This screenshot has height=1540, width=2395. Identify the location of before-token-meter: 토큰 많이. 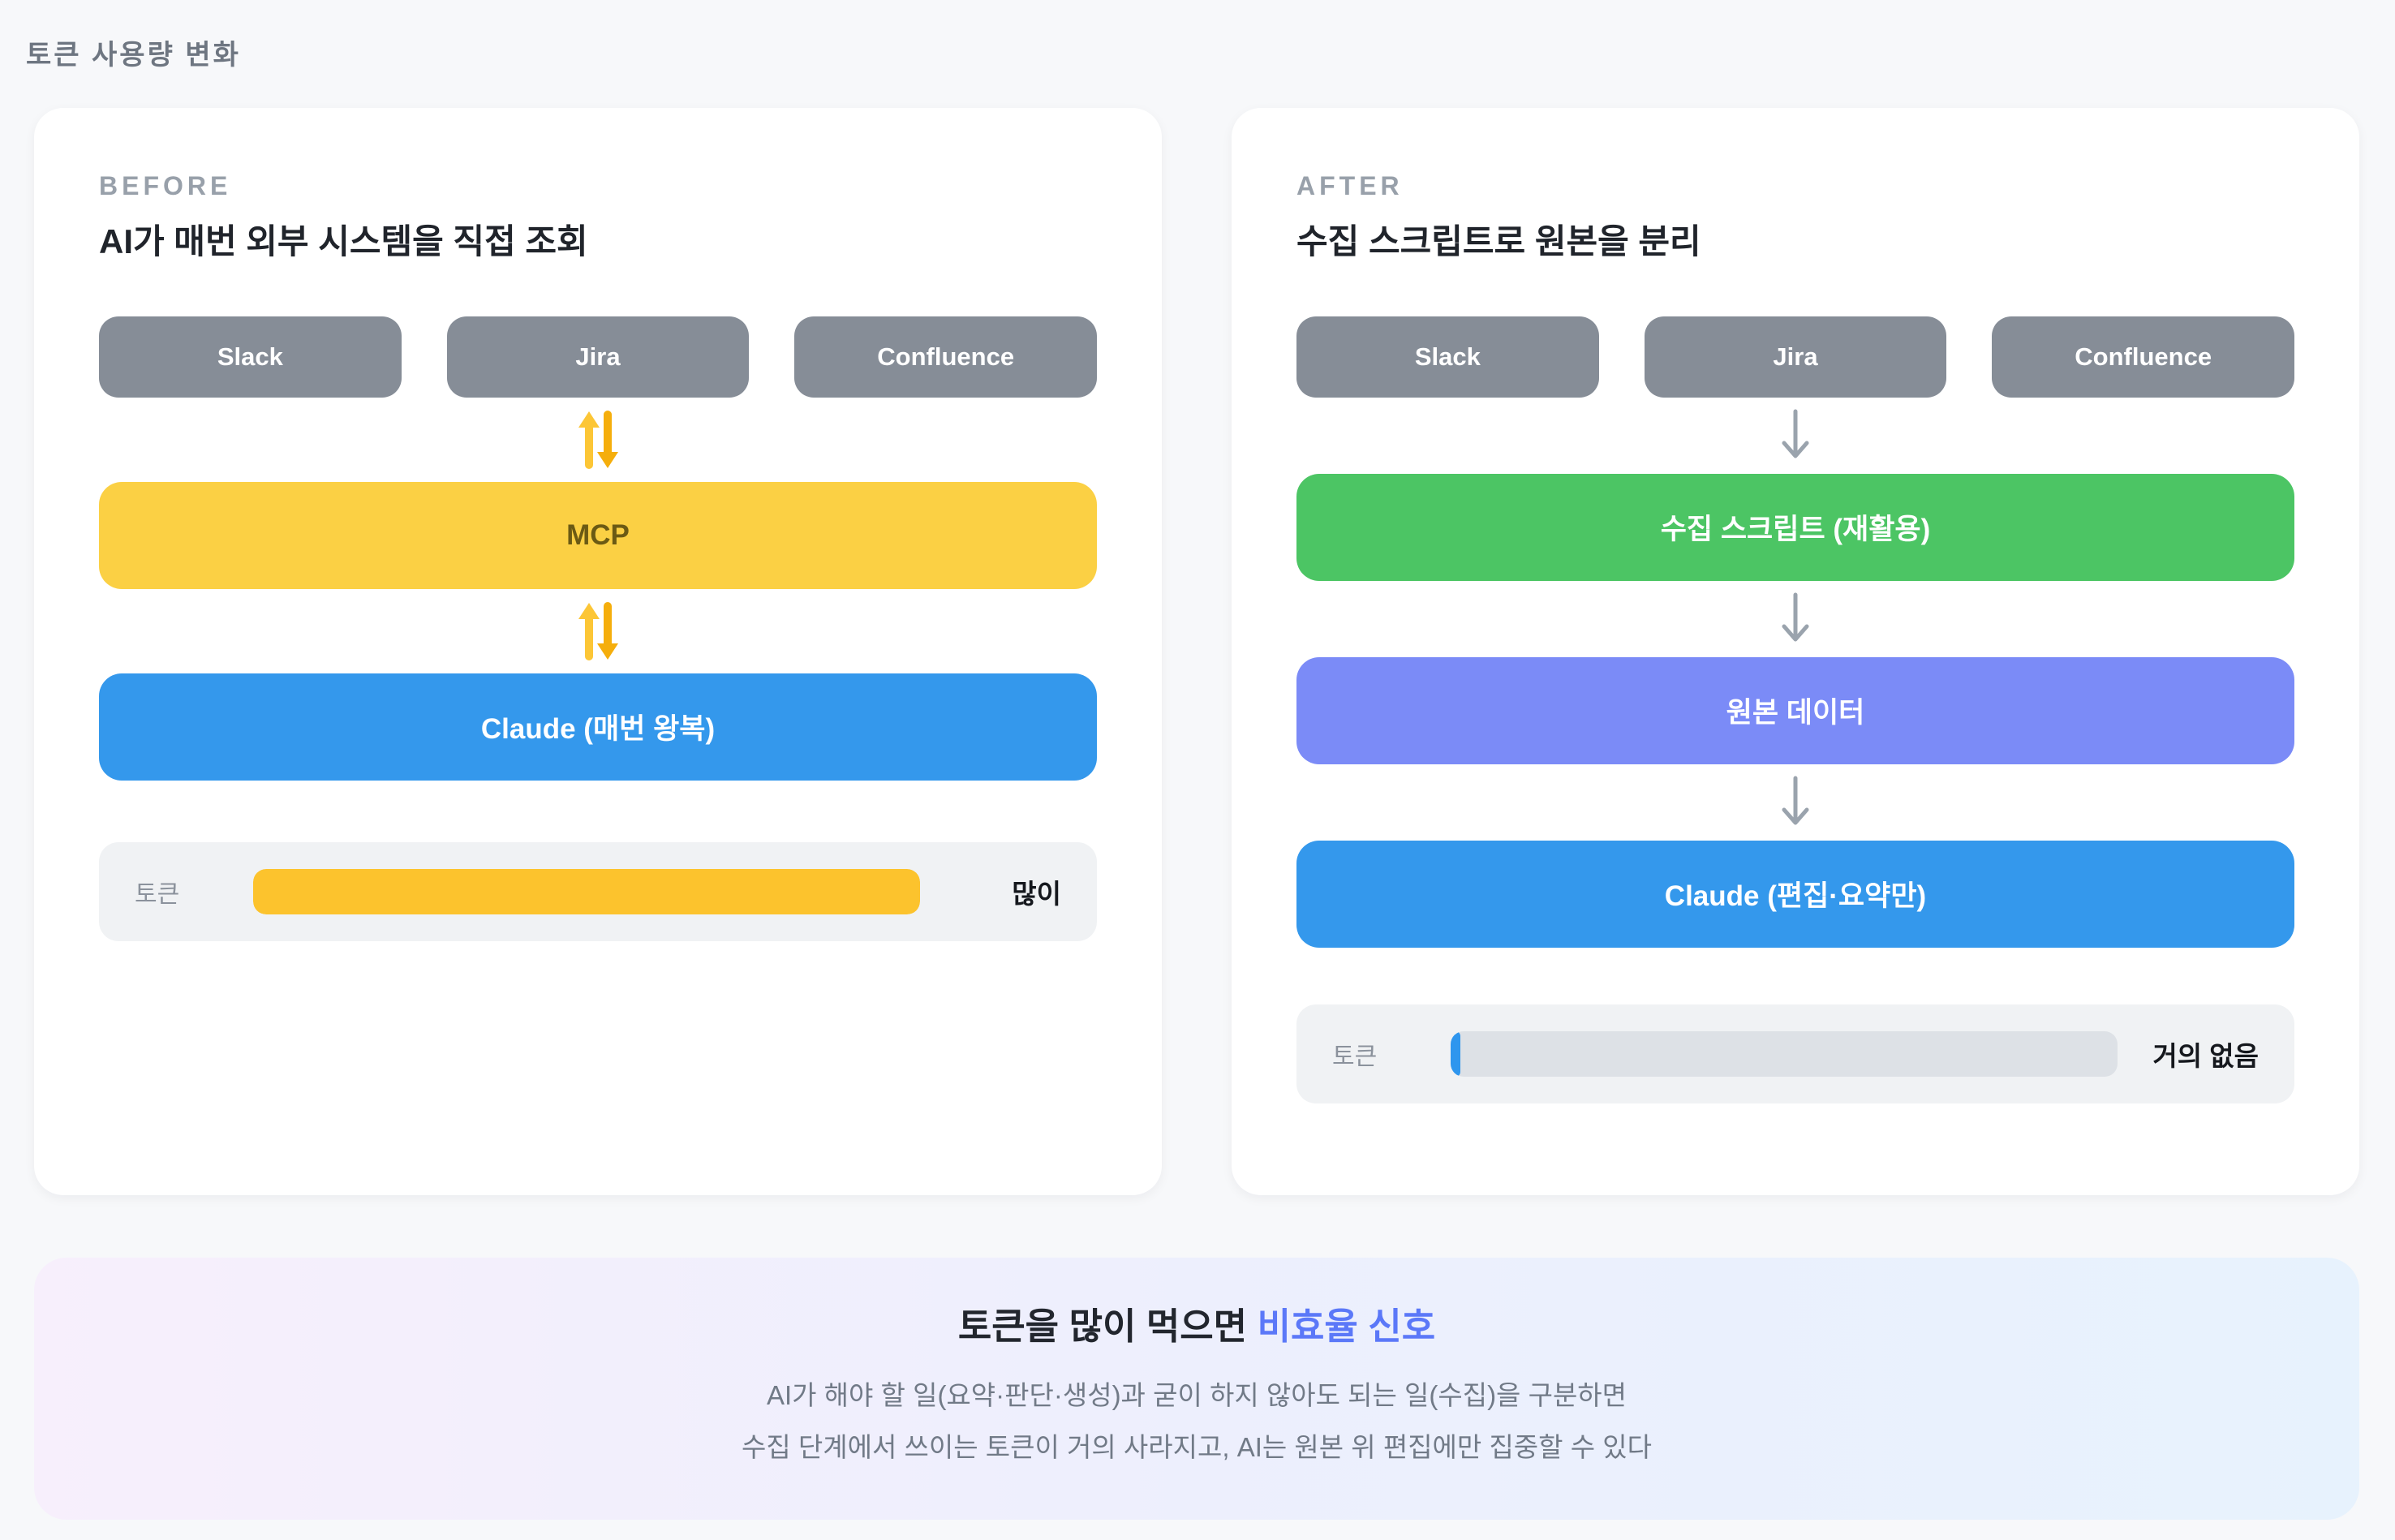
(598, 891).